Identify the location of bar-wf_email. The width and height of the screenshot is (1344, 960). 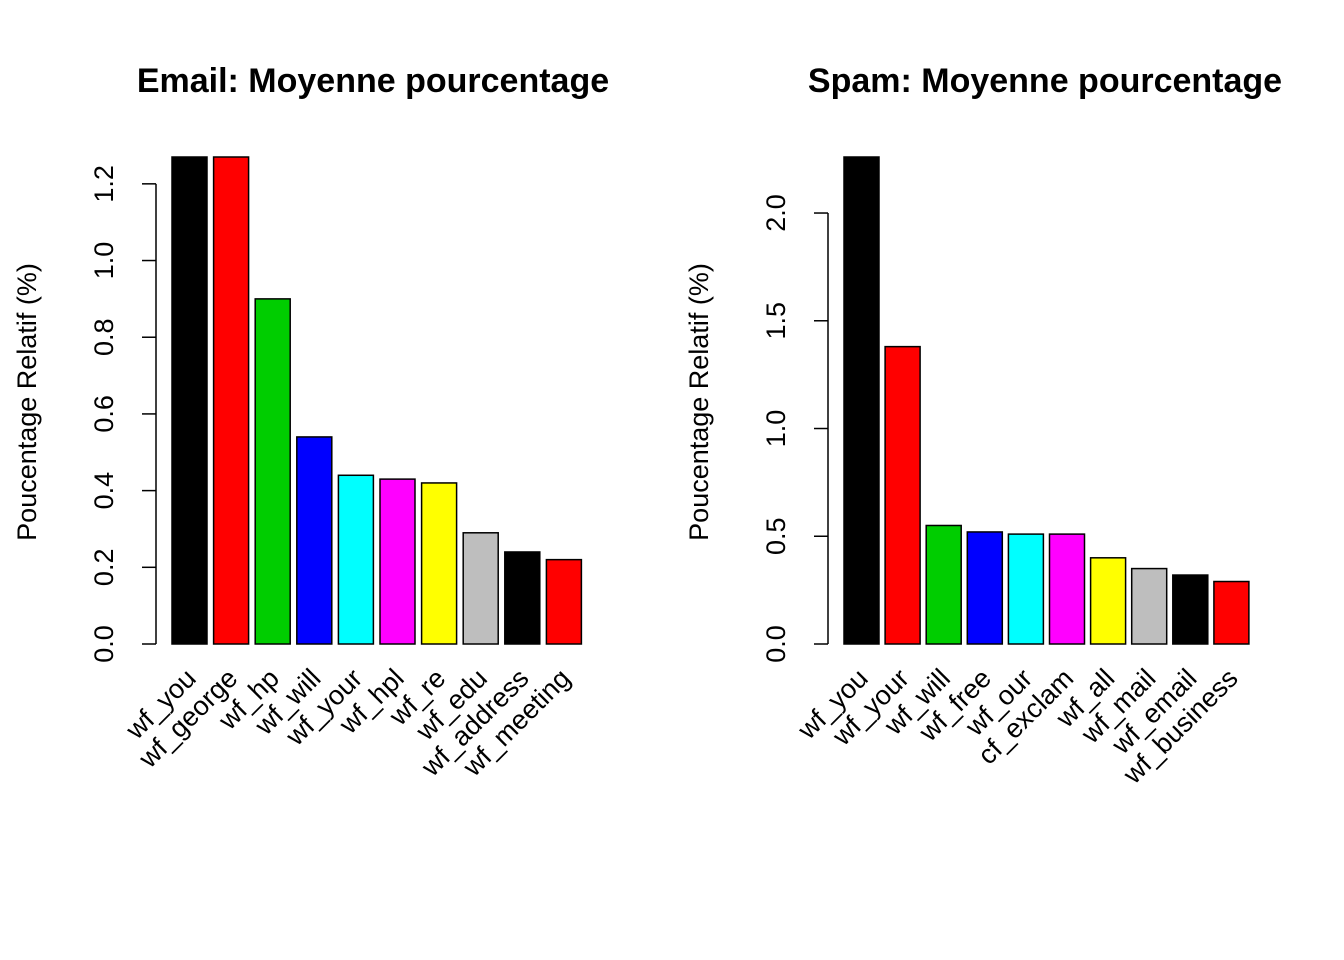
(1190, 609).